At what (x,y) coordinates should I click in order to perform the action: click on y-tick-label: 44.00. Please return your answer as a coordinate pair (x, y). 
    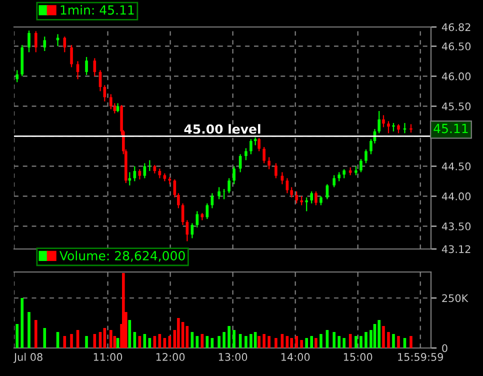
    Looking at the image, I should click on (456, 196).